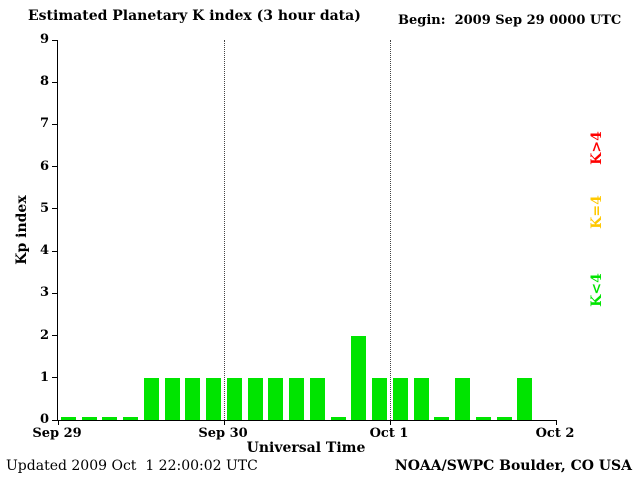 Image resolution: width=640 pixels, height=480 pixels. What do you see at coordinates (57, 433) in the screenshot?
I see `x-tick-label: Sep 29` at bounding box center [57, 433].